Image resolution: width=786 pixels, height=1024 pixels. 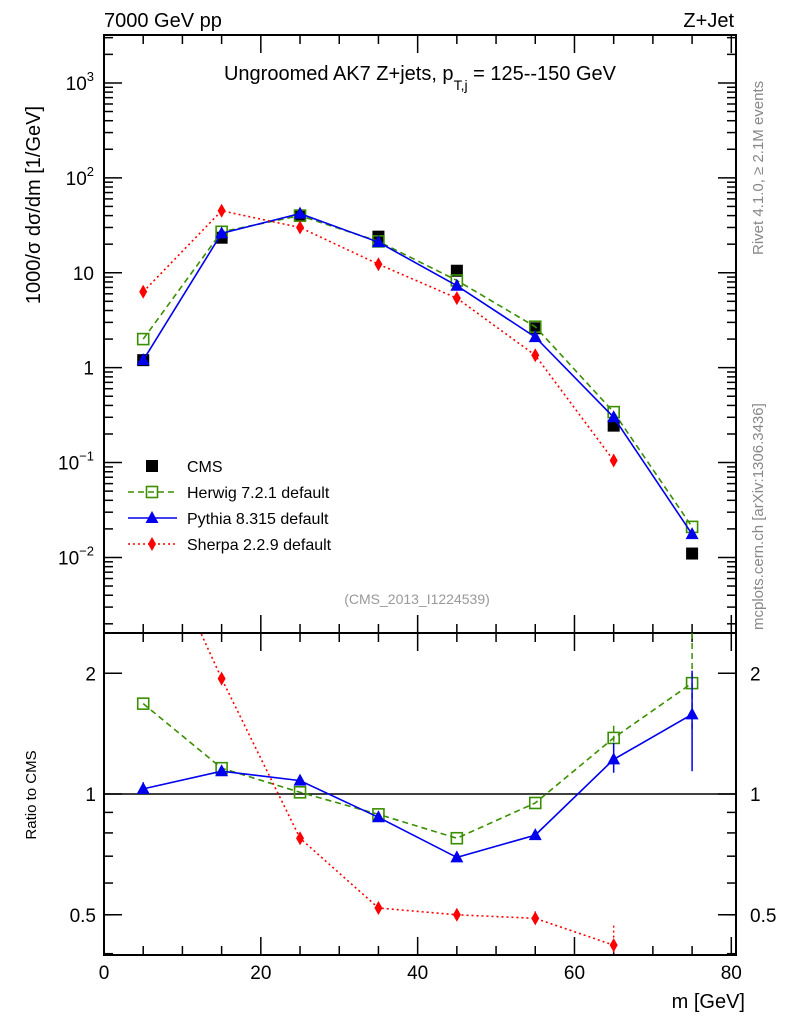 What do you see at coordinates (731, 973) in the screenshot?
I see `x-tick-label: 80` at bounding box center [731, 973].